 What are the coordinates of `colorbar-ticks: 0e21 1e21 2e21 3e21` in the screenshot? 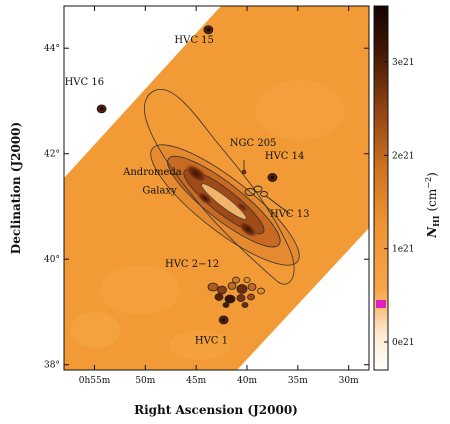 It's located at (399, 203).